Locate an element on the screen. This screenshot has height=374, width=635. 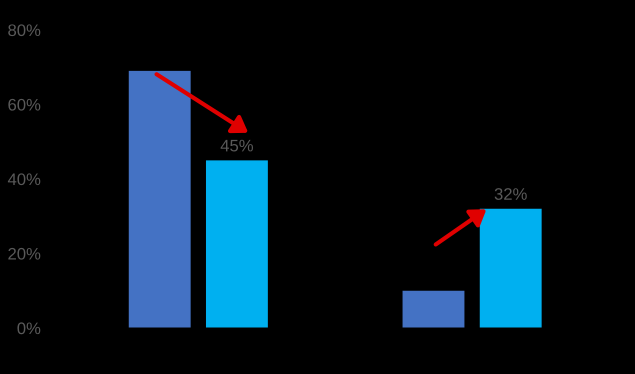
y-tick-label: 40% is located at coordinates (24, 179).